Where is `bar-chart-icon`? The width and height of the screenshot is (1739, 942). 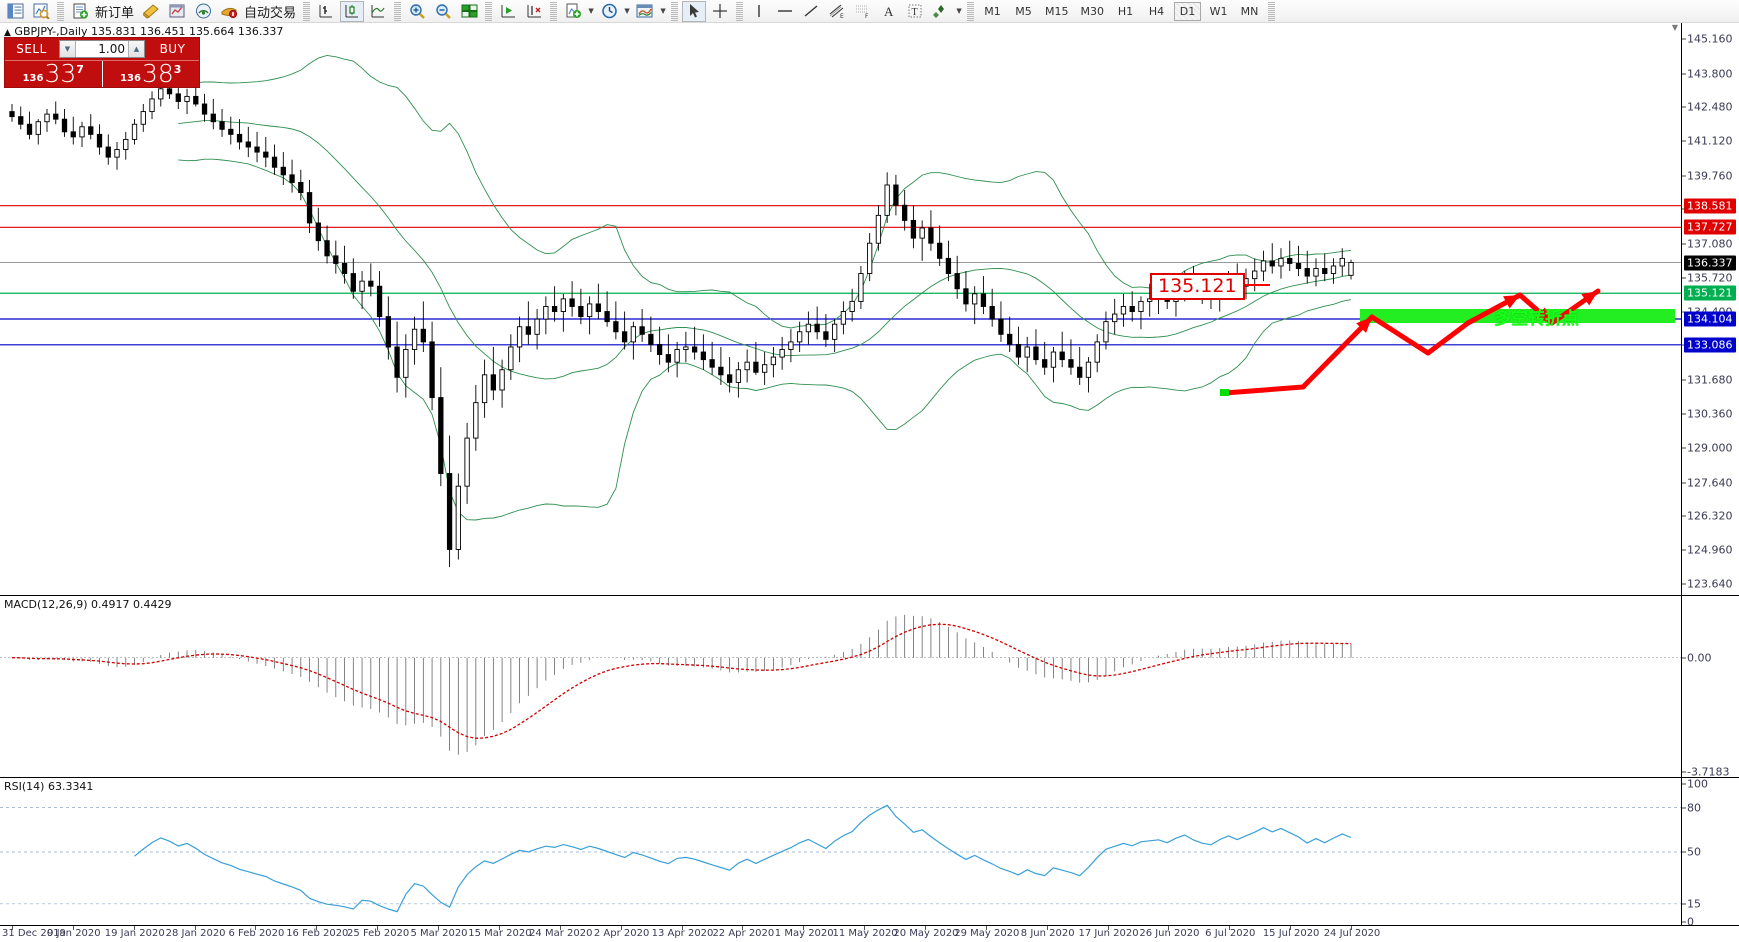
bar-chart-icon is located at coordinates (326, 11).